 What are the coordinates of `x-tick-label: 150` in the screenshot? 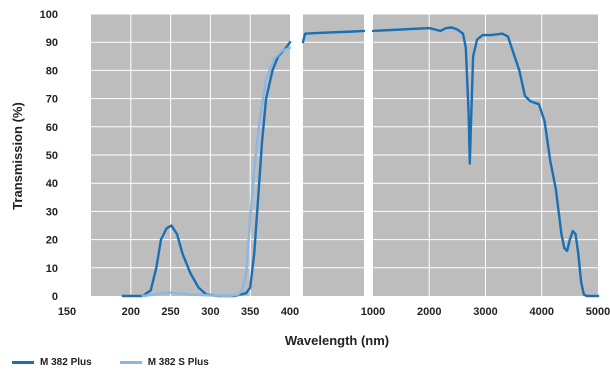 It's located at (67, 312).